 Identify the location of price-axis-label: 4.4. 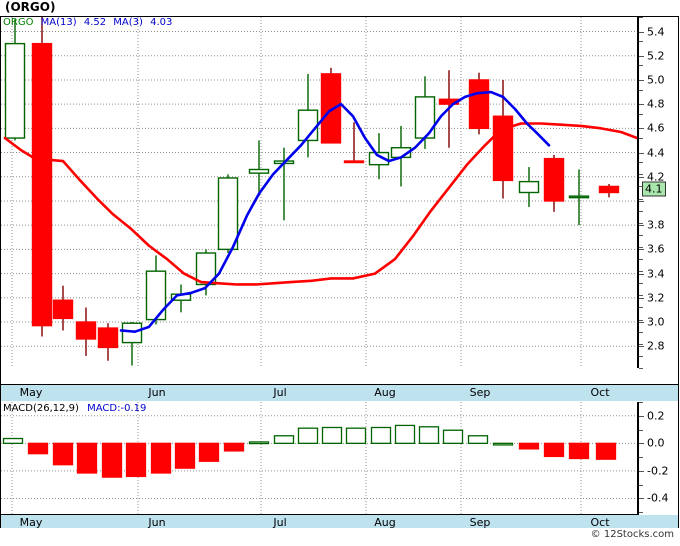
(656, 153).